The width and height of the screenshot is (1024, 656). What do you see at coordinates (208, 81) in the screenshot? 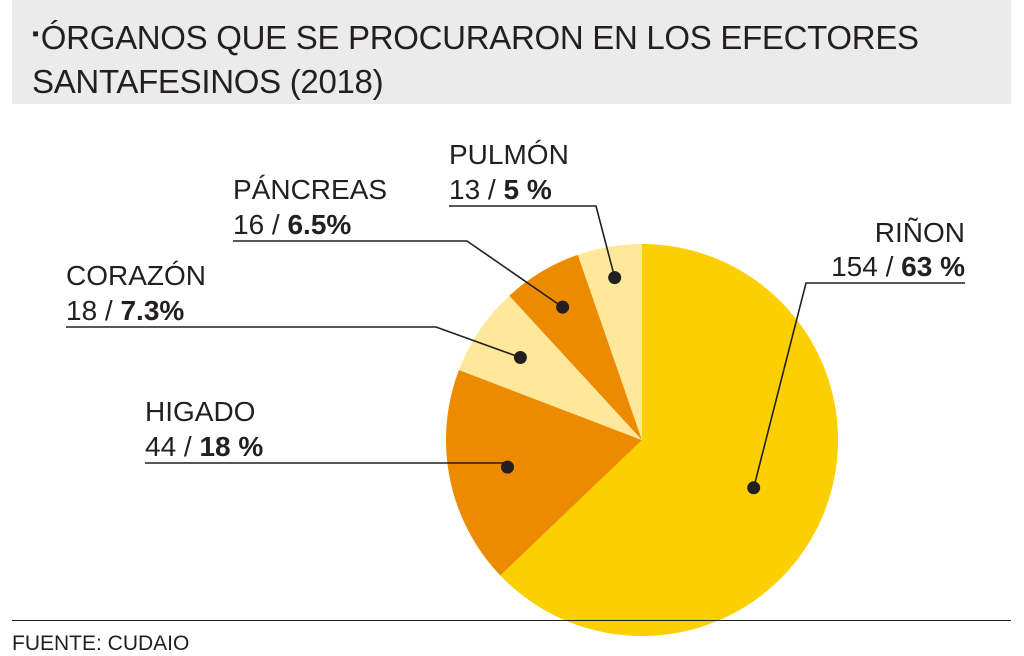
I see `chart-title-line2: SANTAFESINOS (2018)` at bounding box center [208, 81].